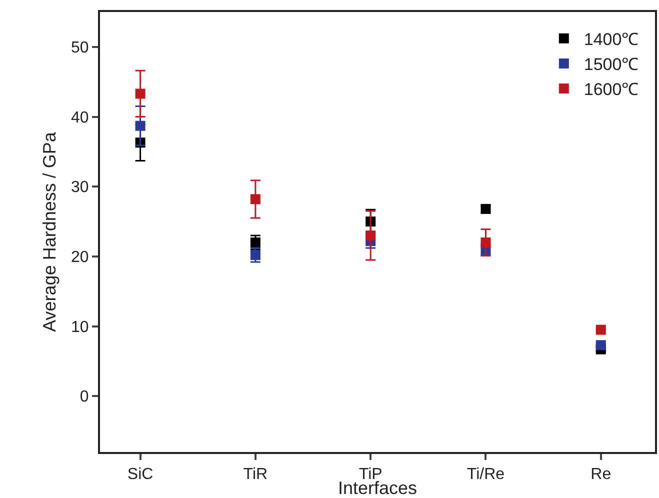 The height and width of the screenshot is (498, 659). What do you see at coordinates (80, 327) in the screenshot?
I see `y-tick-label: 10` at bounding box center [80, 327].